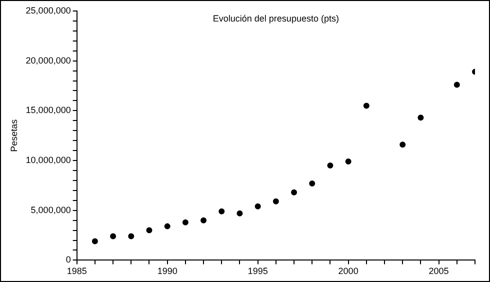 This screenshot has width=490, height=282. I want to click on y-tick-label: 15,000,000, so click(48, 110).